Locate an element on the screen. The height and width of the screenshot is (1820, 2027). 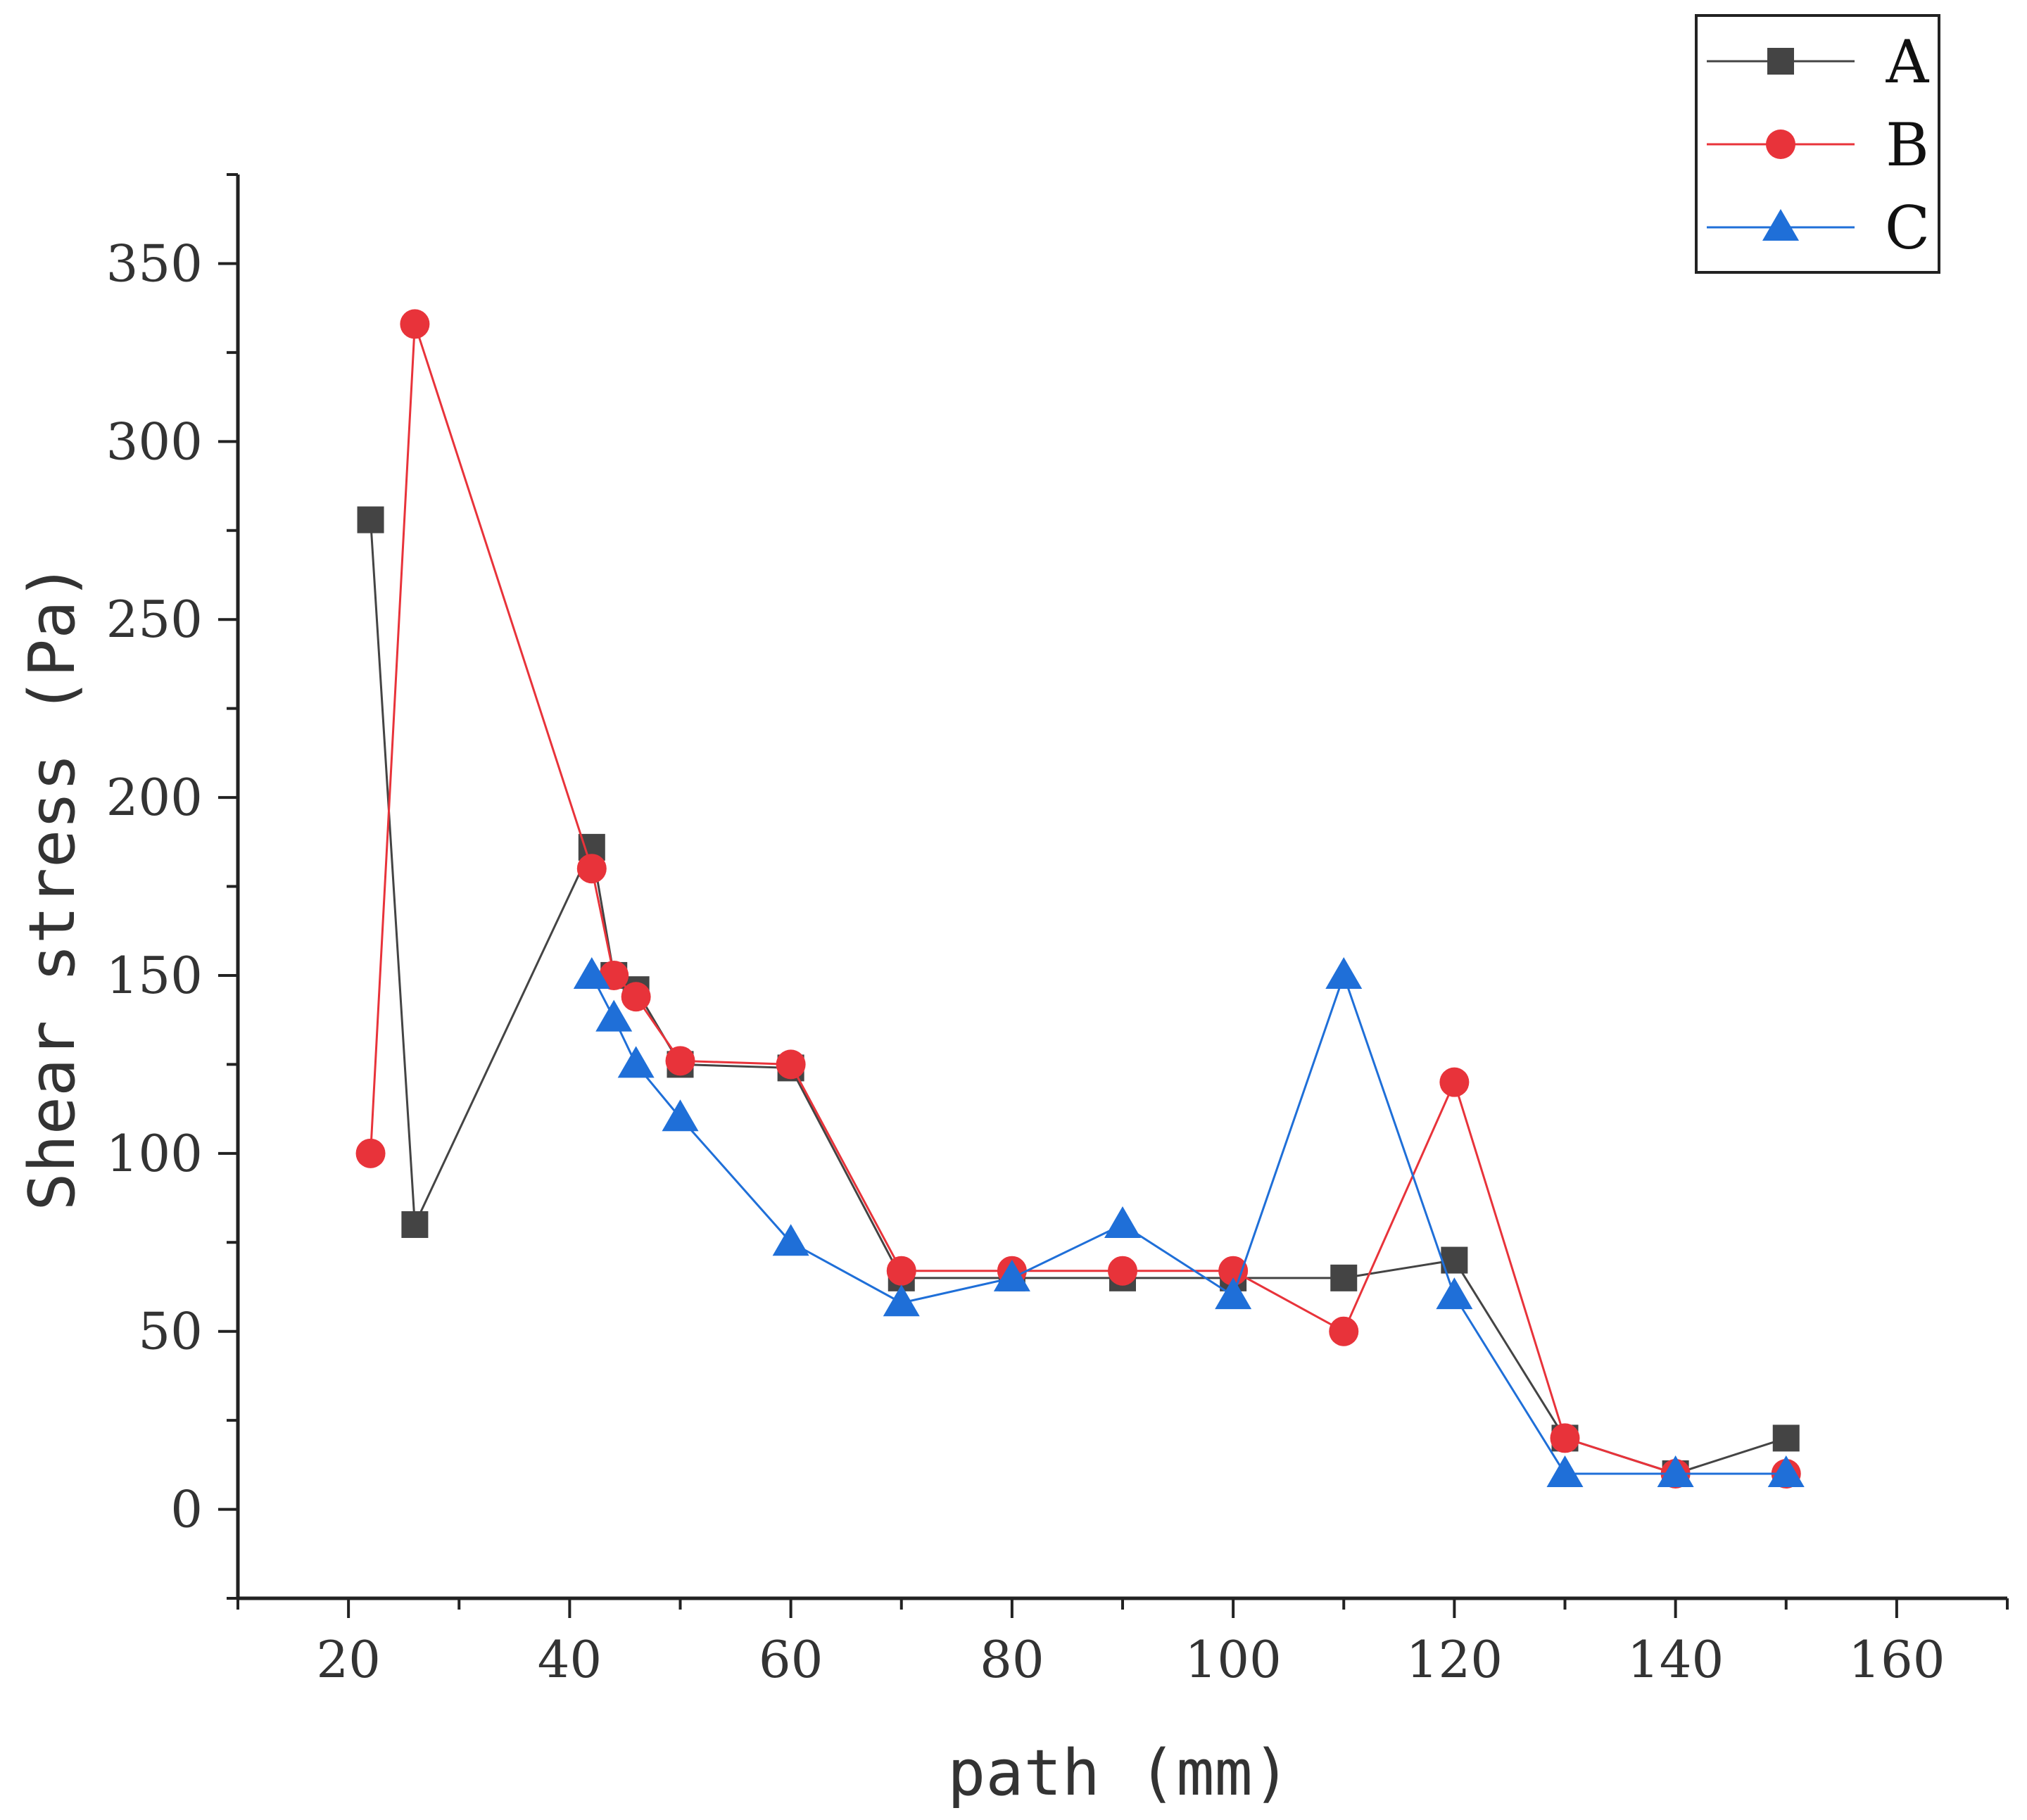
y-tick-label: 100 is located at coordinates (154, 1153).